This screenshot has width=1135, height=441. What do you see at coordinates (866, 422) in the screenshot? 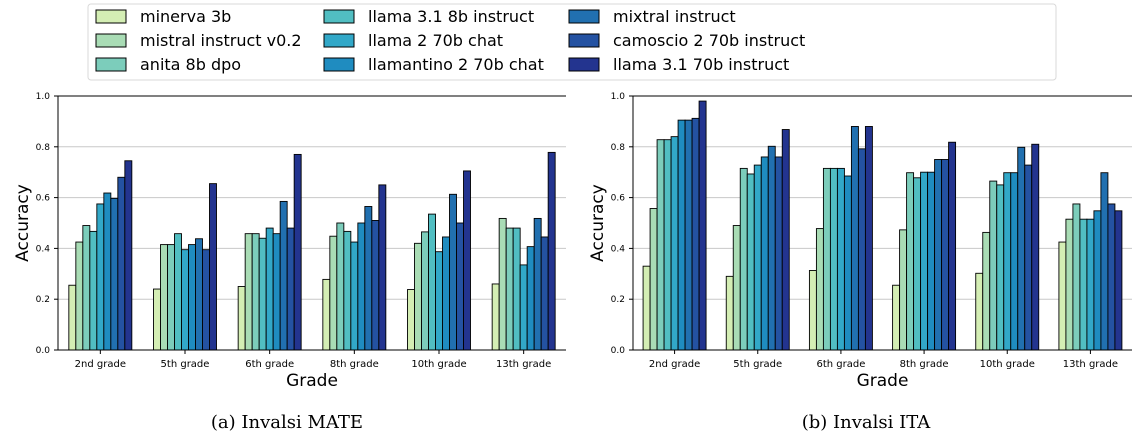
I see `chart-caption: (b) Invalsi ITA` at bounding box center [866, 422].